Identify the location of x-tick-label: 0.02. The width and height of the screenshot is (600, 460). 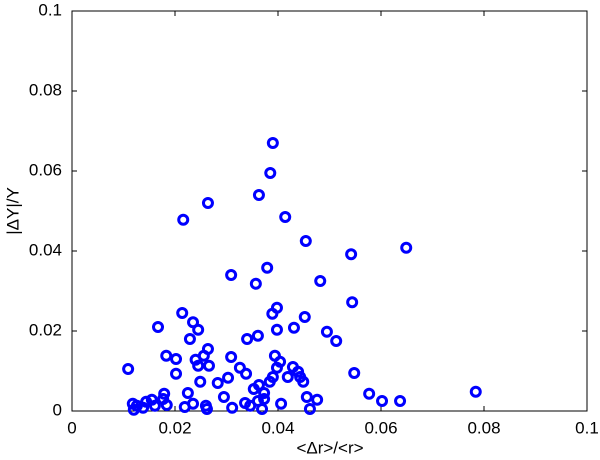
(174, 427).